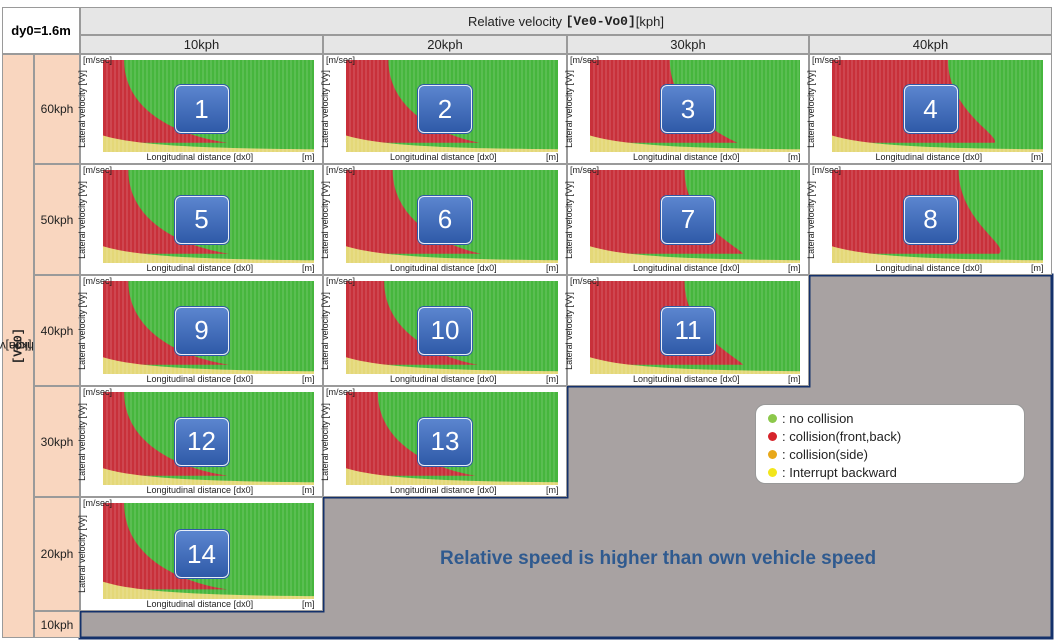 The image size is (1054, 641). What do you see at coordinates (688, 330) in the screenshot?
I see `plot-number-badge: 11` at bounding box center [688, 330].